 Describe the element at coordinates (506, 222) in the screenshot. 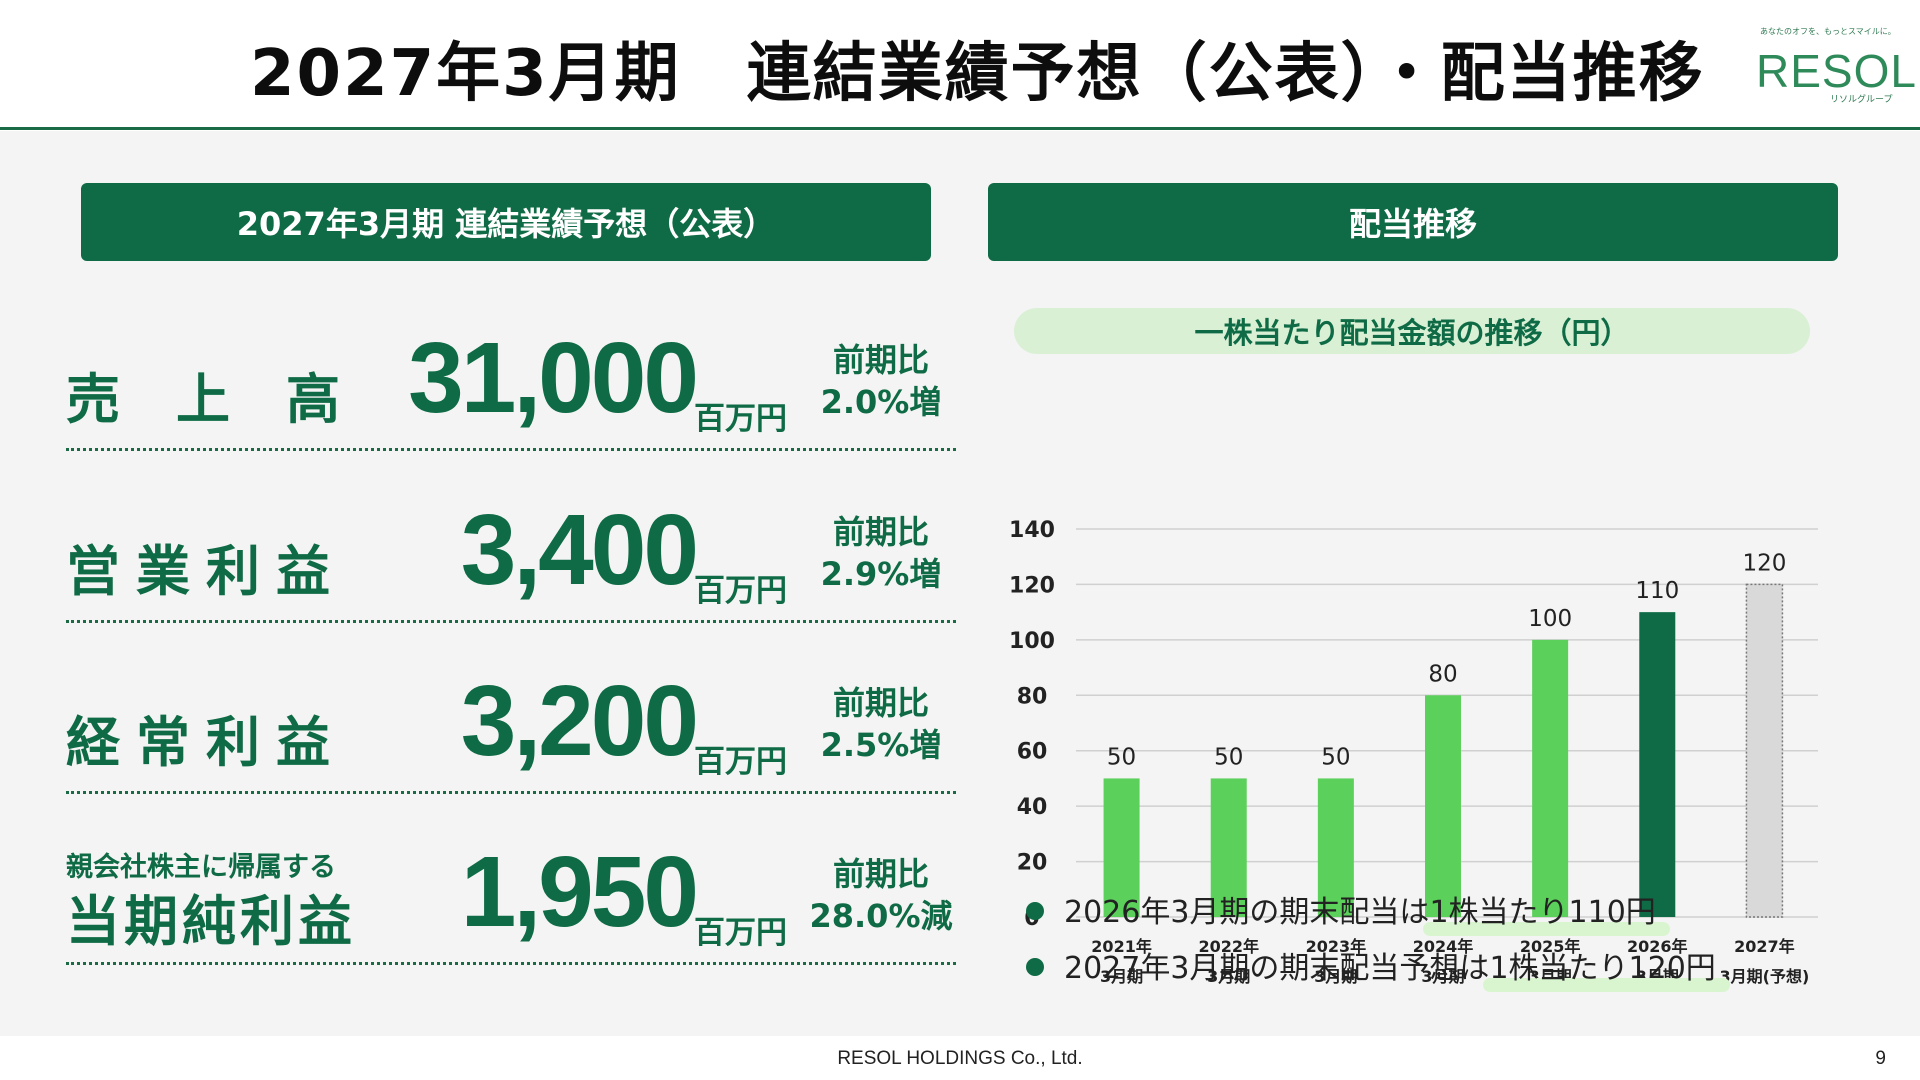

I see `forecast-panel-header: 2027年3月期 連結業績予想（公表）` at that location.